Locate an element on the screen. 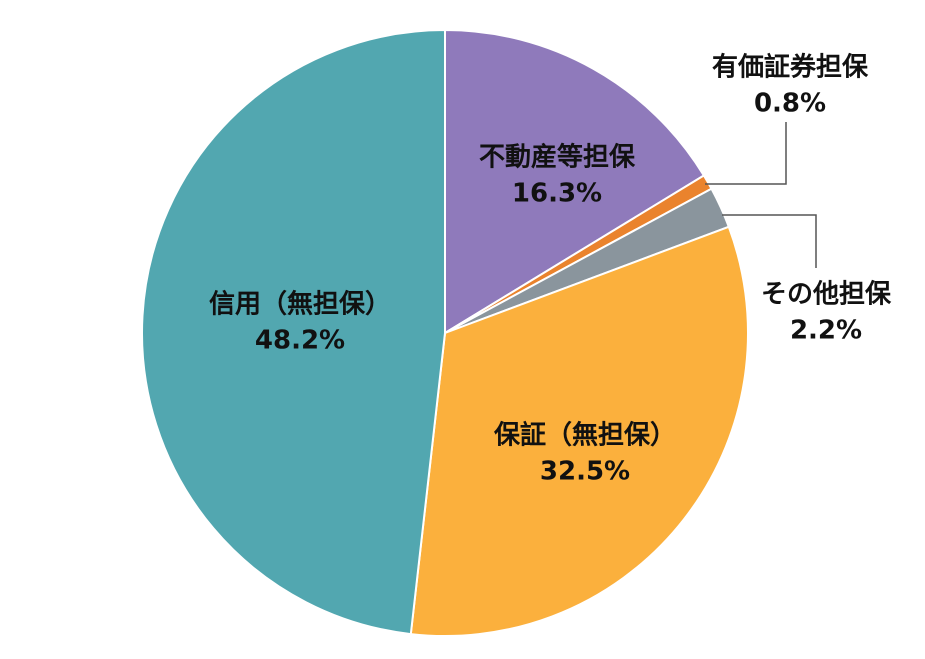 The width and height of the screenshot is (925, 659). slice-value: 0.8% is located at coordinates (790, 104).